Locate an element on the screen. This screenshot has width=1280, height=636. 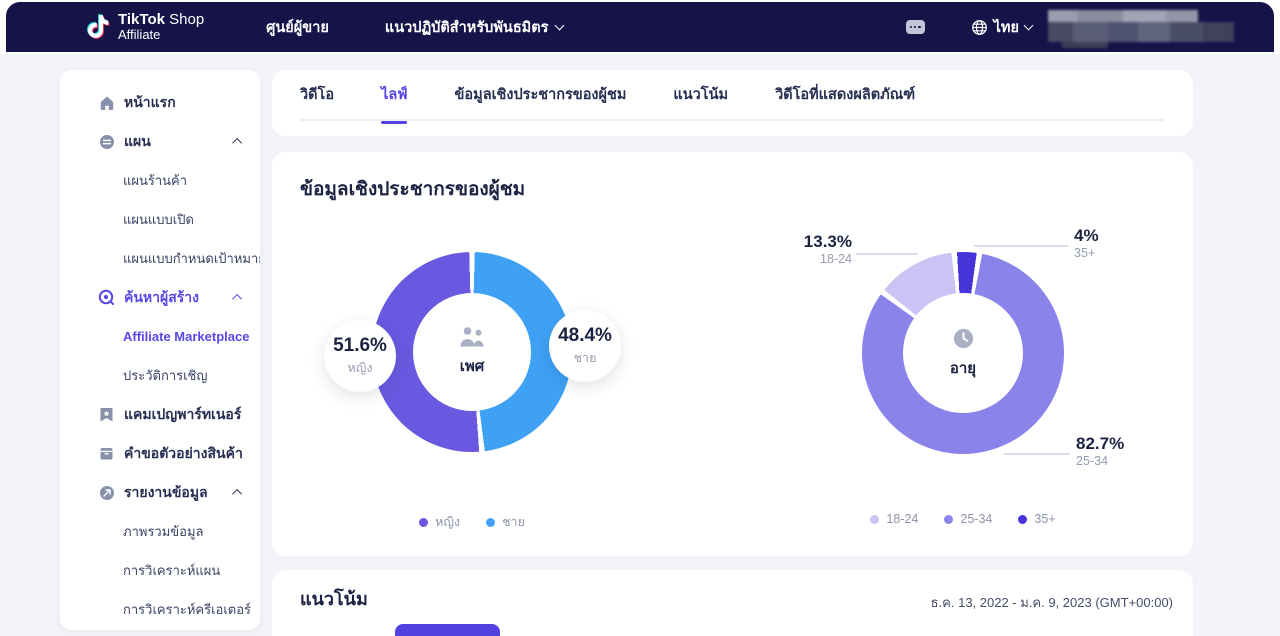
brand-logo: TikTok Shop Affiliate is located at coordinates (146, 26).